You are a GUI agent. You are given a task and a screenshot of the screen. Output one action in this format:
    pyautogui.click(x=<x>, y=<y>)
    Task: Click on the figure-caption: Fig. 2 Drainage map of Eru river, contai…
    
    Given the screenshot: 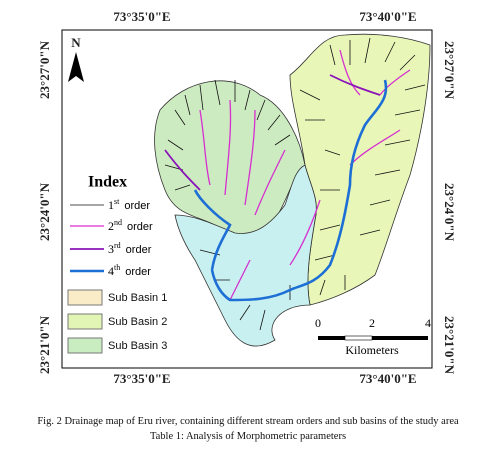 What is the action you would take?
    pyautogui.click(x=248, y=421)
    